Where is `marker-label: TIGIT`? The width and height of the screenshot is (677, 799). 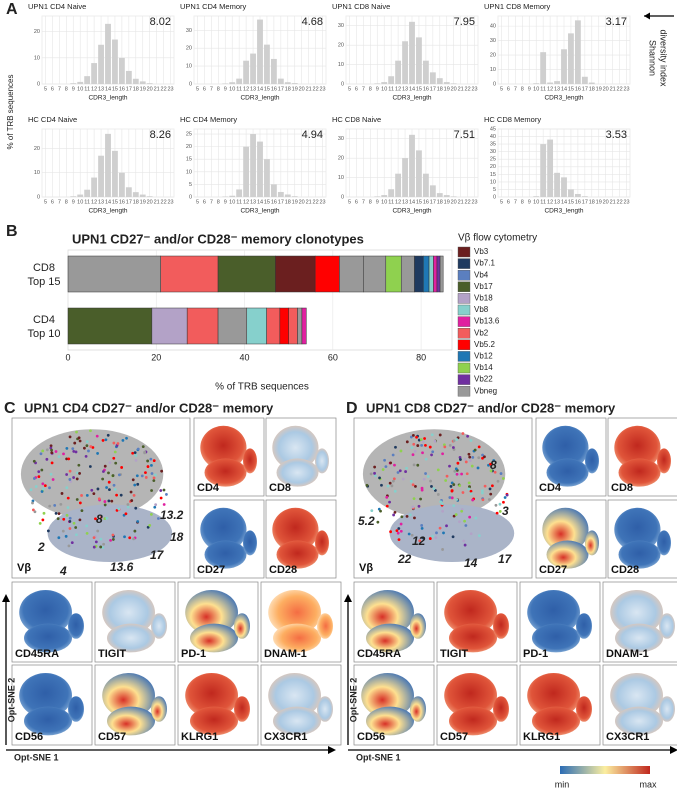
marker-label: TIGIT is located at coordinates (454, 654).